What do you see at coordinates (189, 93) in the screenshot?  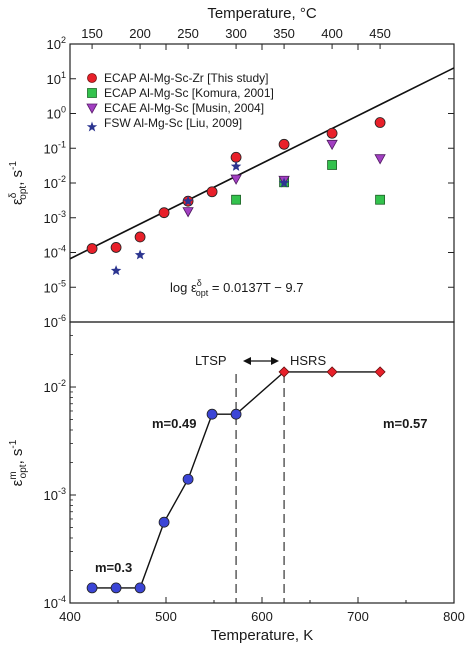 I see `legend-label: ECAP Al-Mg-Sc [Komura, 2001]` at bounding box center [189, 93].